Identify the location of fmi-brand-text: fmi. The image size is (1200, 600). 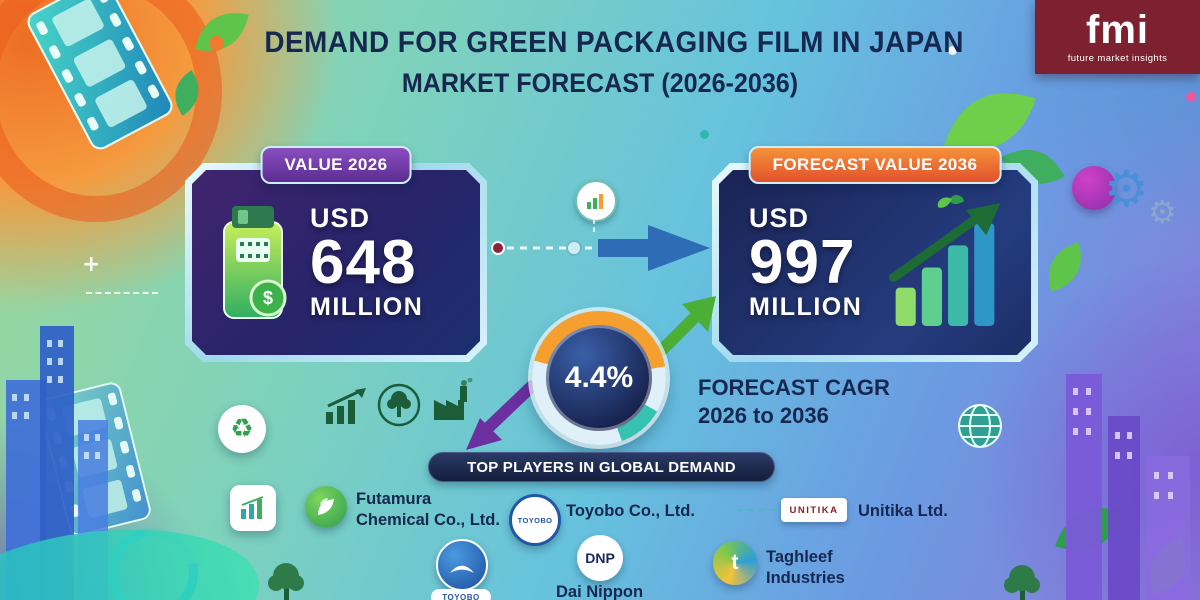
(1117, 30).